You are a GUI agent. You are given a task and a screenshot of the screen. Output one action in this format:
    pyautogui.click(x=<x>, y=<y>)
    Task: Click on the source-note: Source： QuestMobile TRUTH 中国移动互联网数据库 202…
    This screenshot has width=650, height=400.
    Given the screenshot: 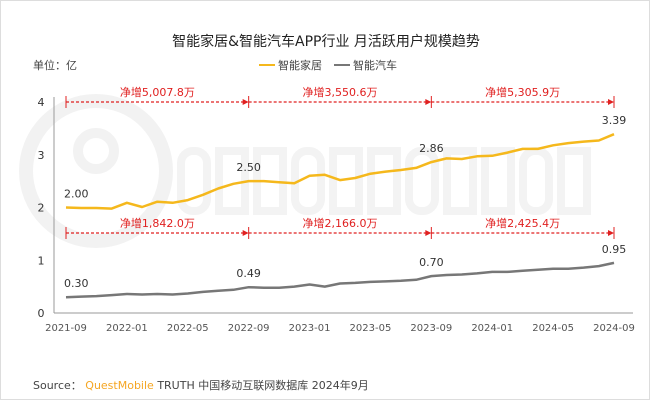 What is the action you would take?
    pyautogui.click(x=201, y=385)
    